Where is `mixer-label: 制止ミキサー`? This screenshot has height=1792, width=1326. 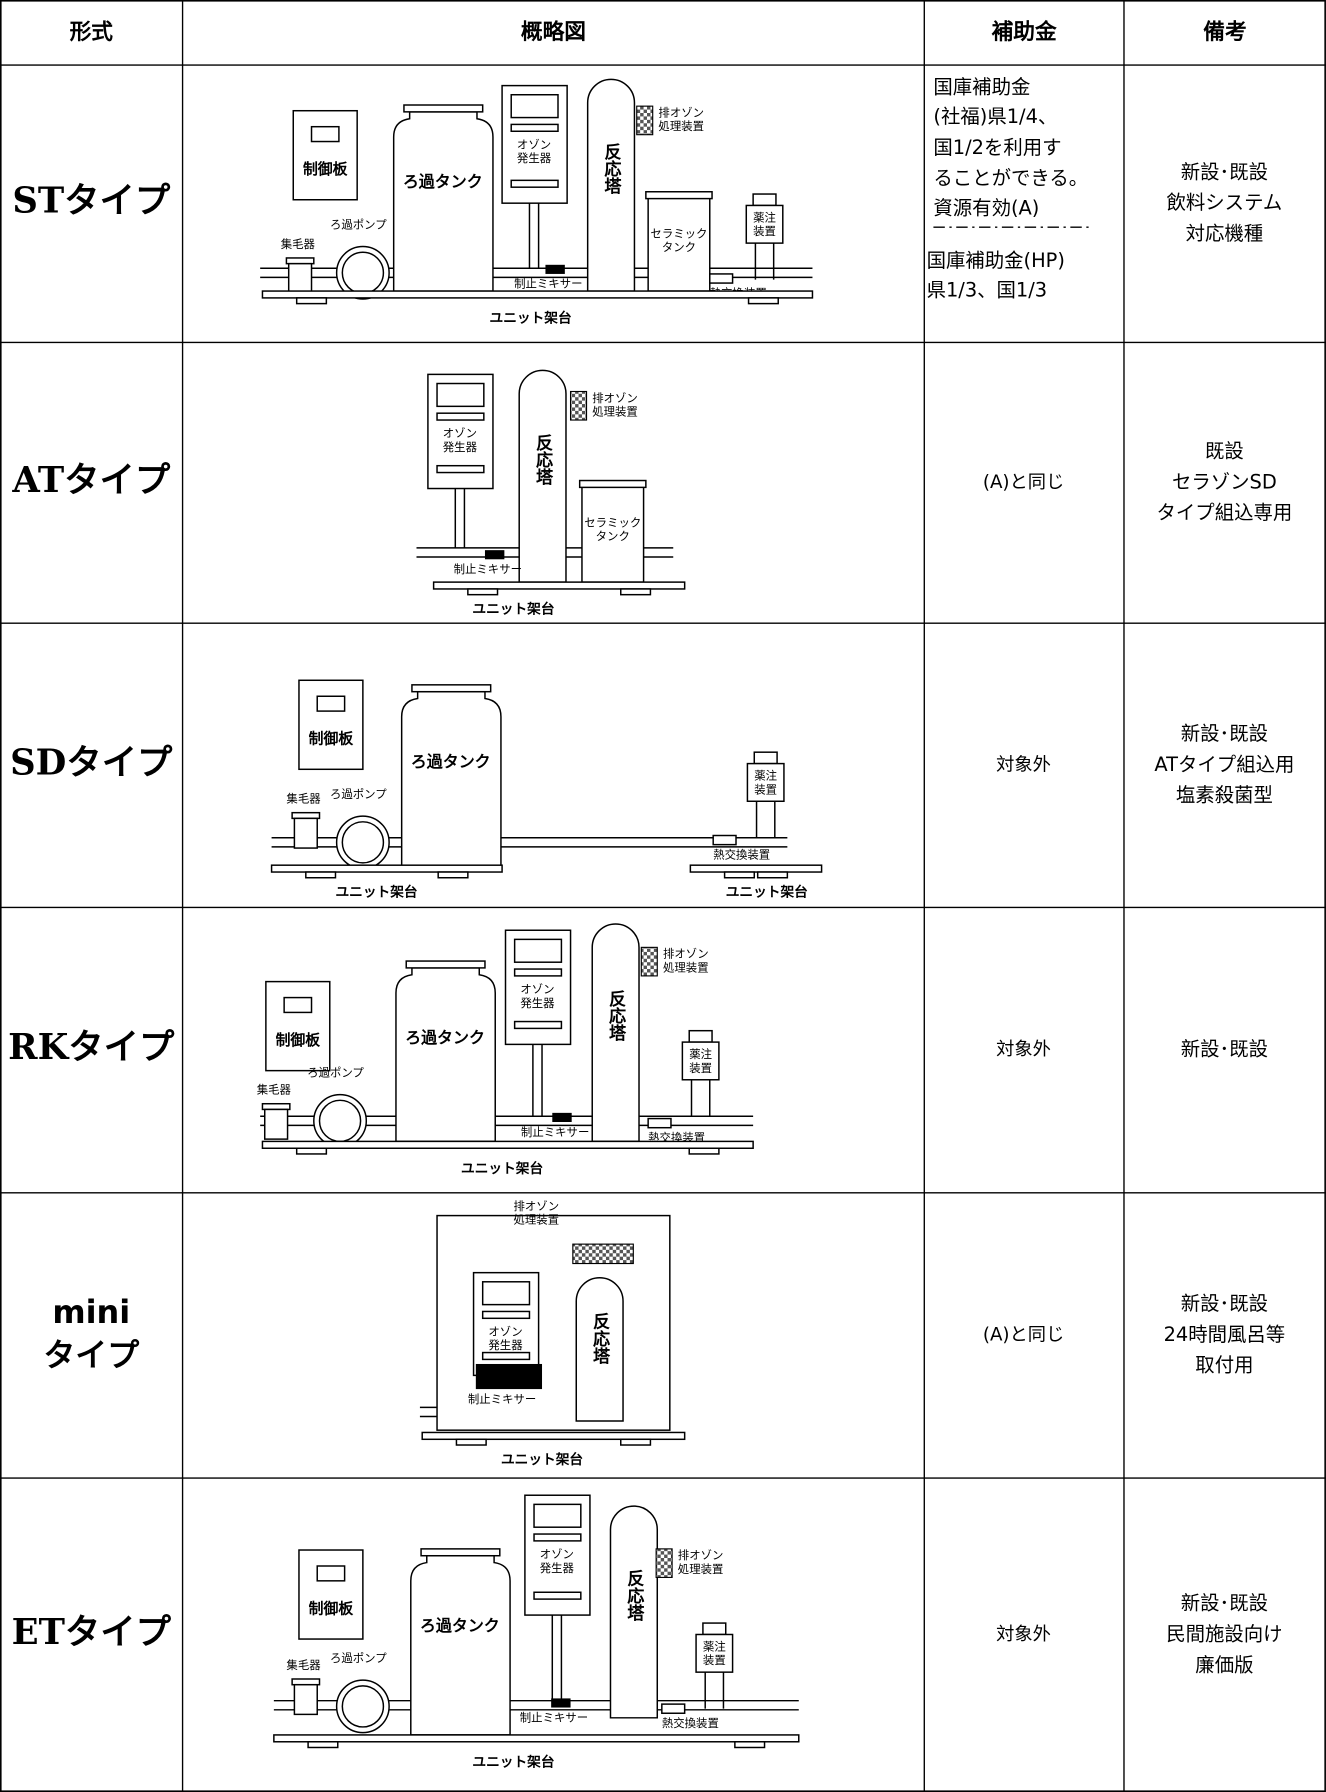 mixer-label: 制止ミキサー is located at coordinates (555, 1132).